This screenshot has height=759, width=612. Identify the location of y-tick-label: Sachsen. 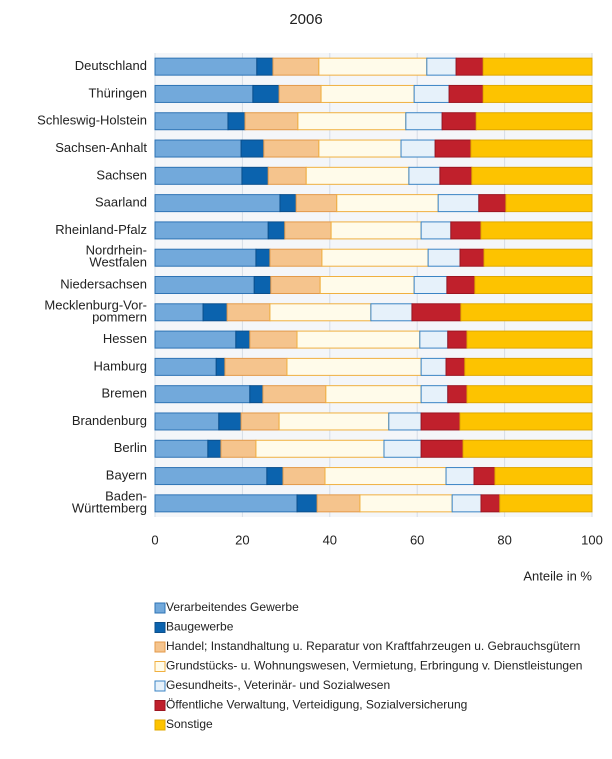
(121, 174).